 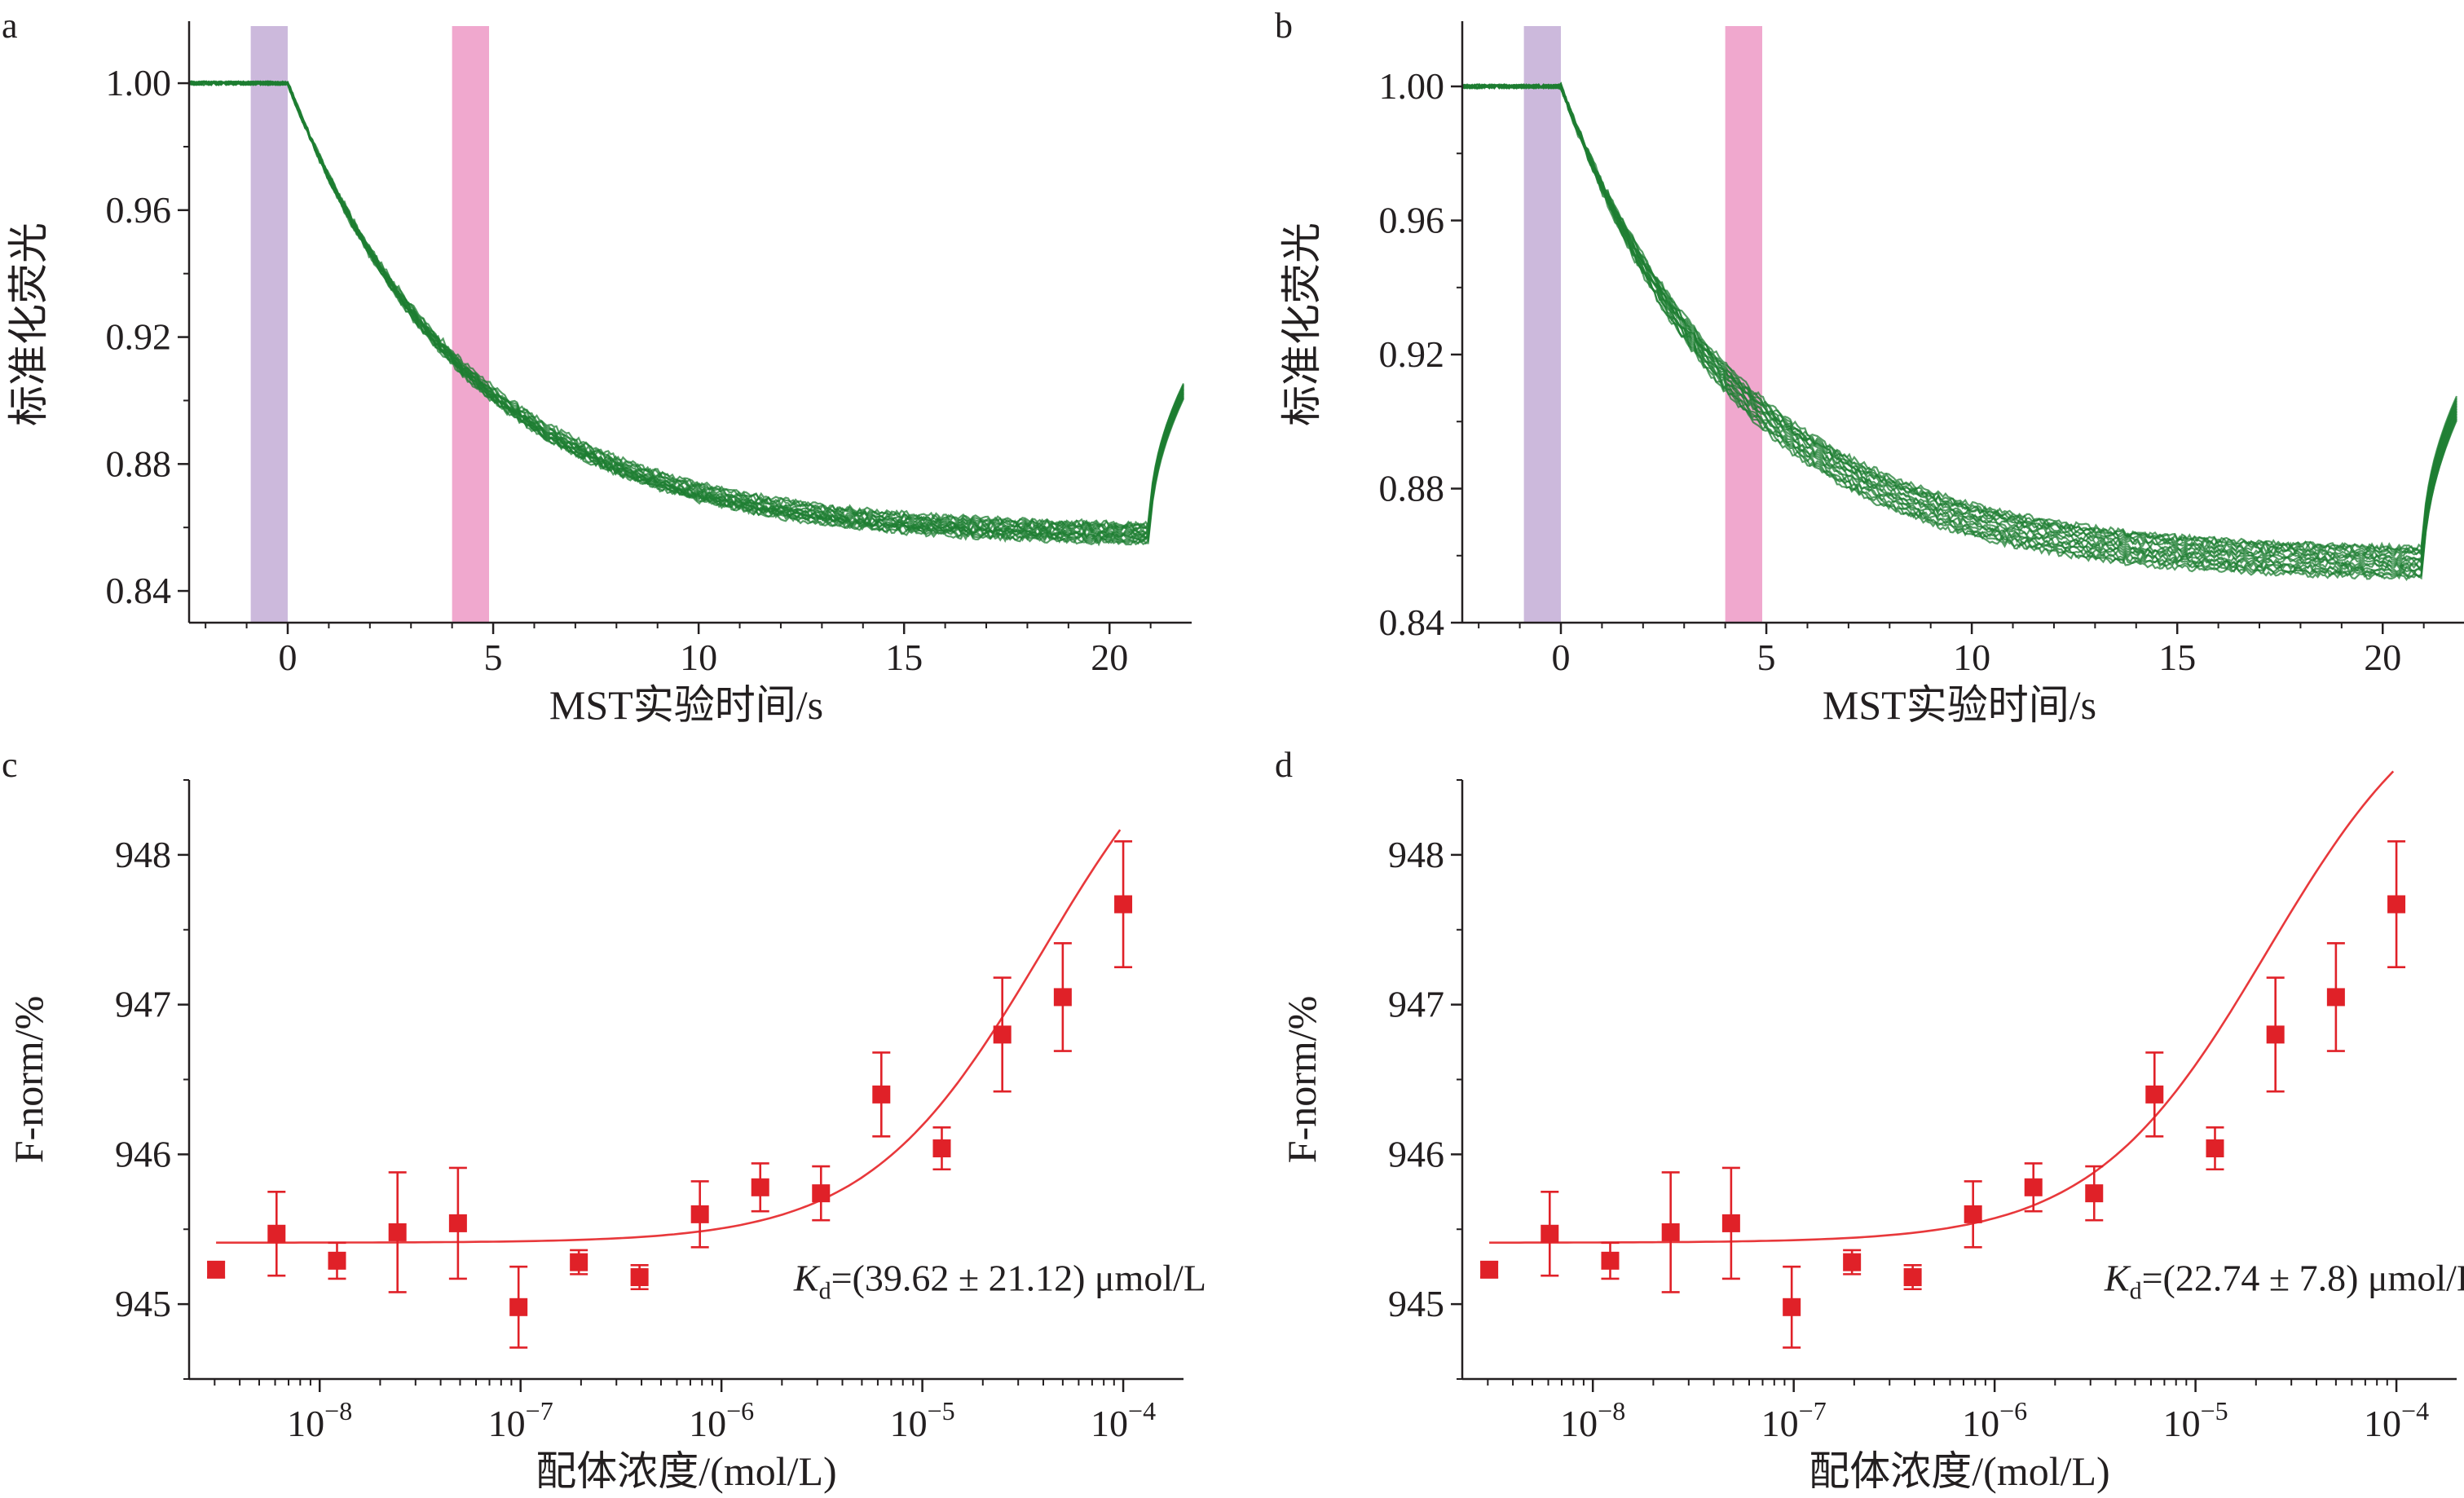 I want to click on x-tick-label: 10⁻⁸, so click(x=320, y=1420).